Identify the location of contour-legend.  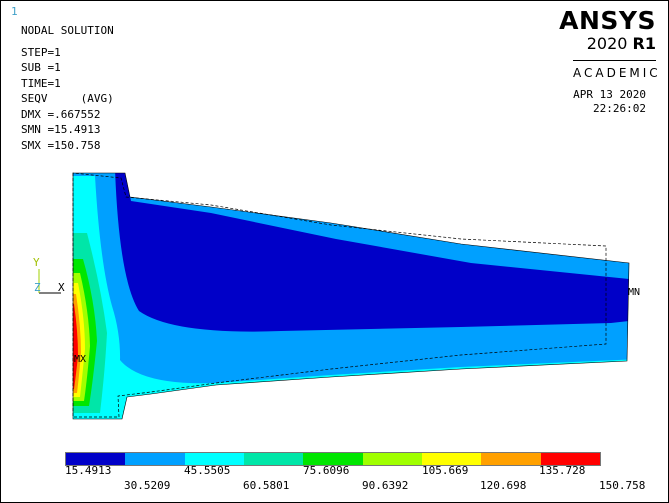
(333, 459).